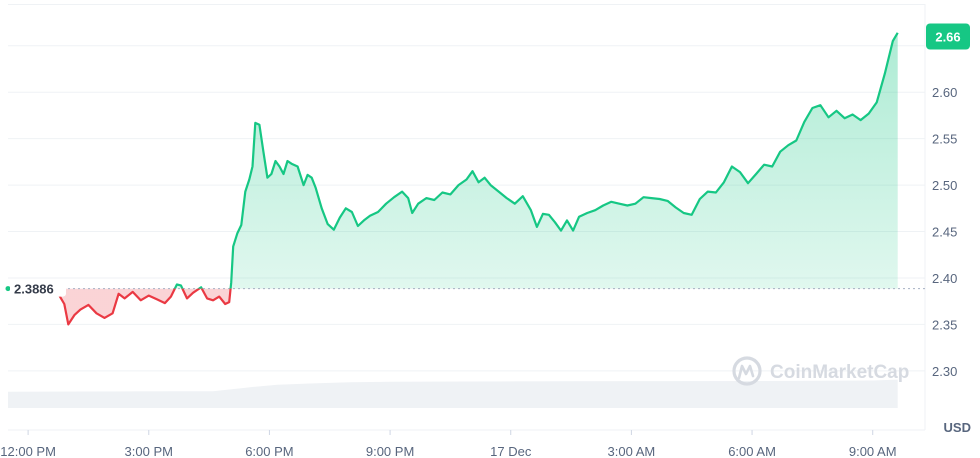 Image resolution: width=980 pixels, height=458 pixels. What do you see at coordinates (944, 139) in the screenshot?
I see `y-tick-label: 2.55` at bounding box center [944, 139].